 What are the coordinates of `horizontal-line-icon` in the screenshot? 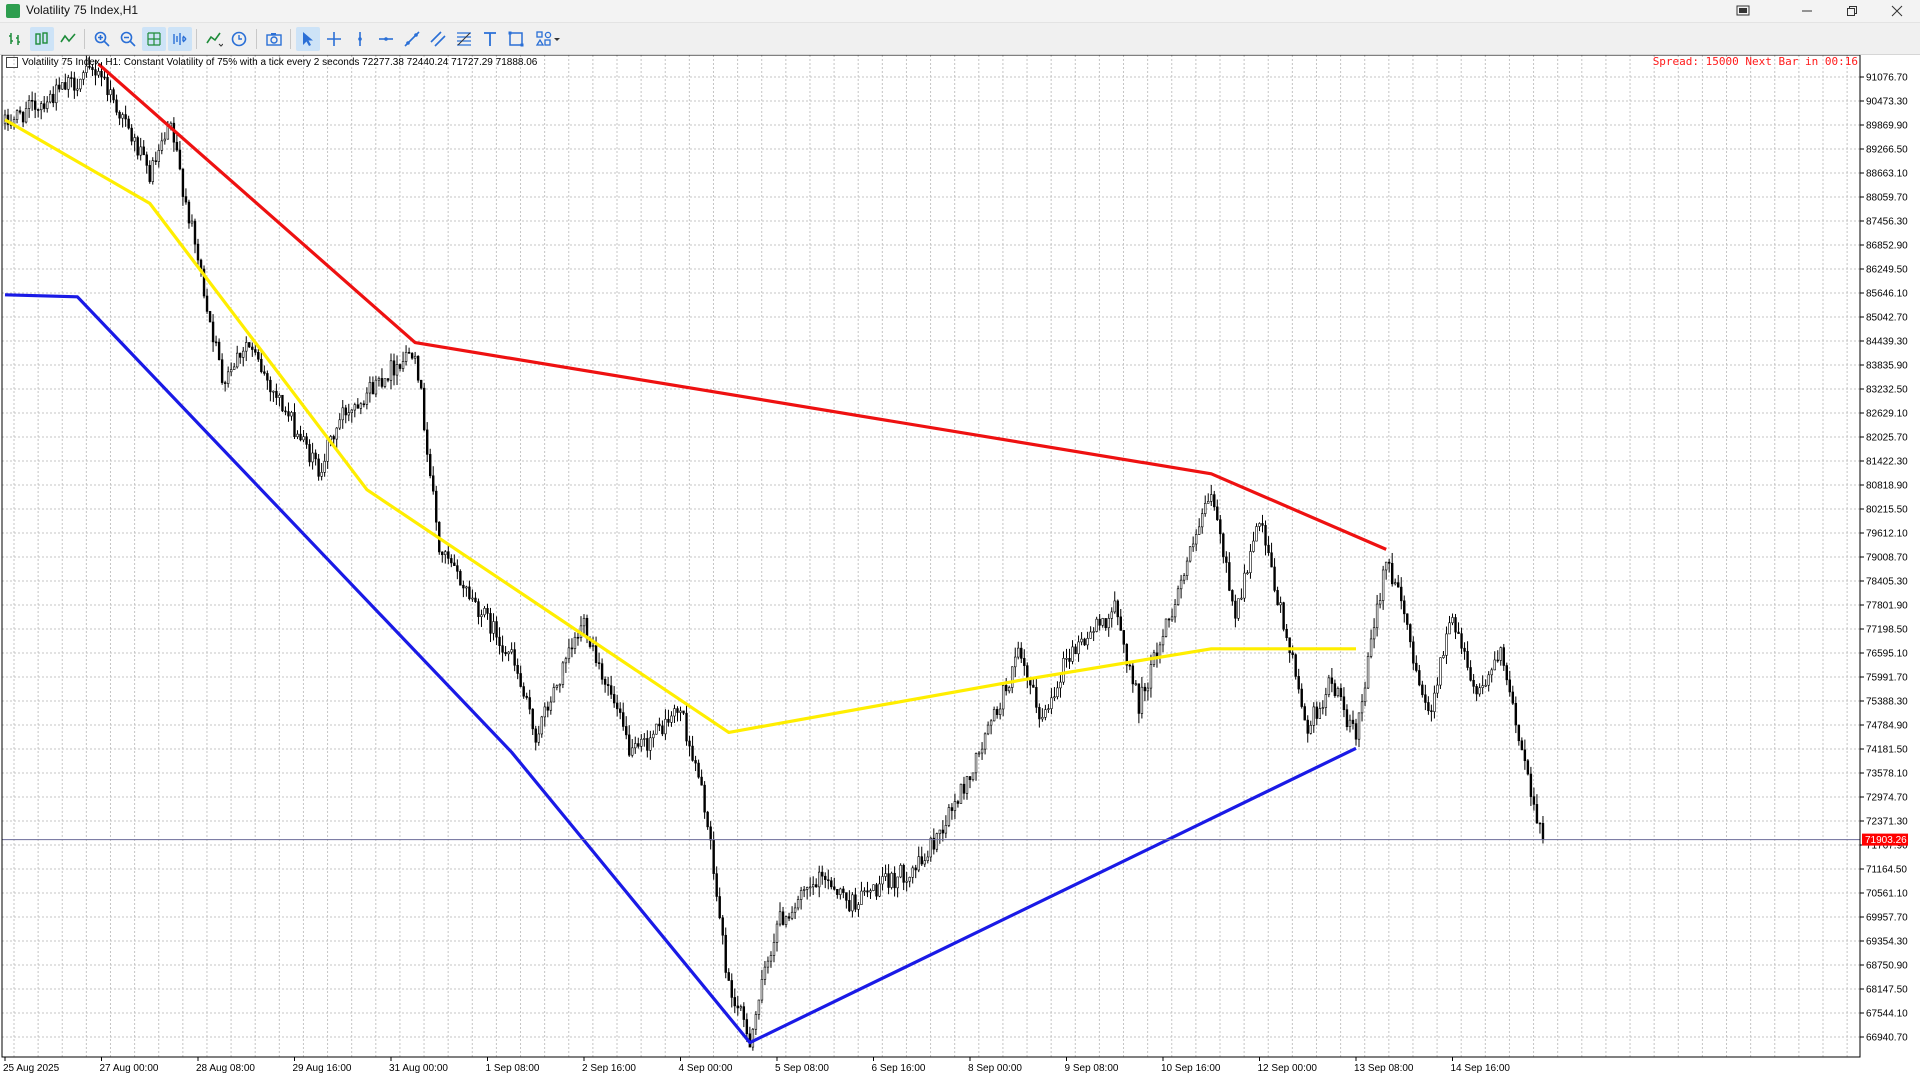 It's located at (386, 39).